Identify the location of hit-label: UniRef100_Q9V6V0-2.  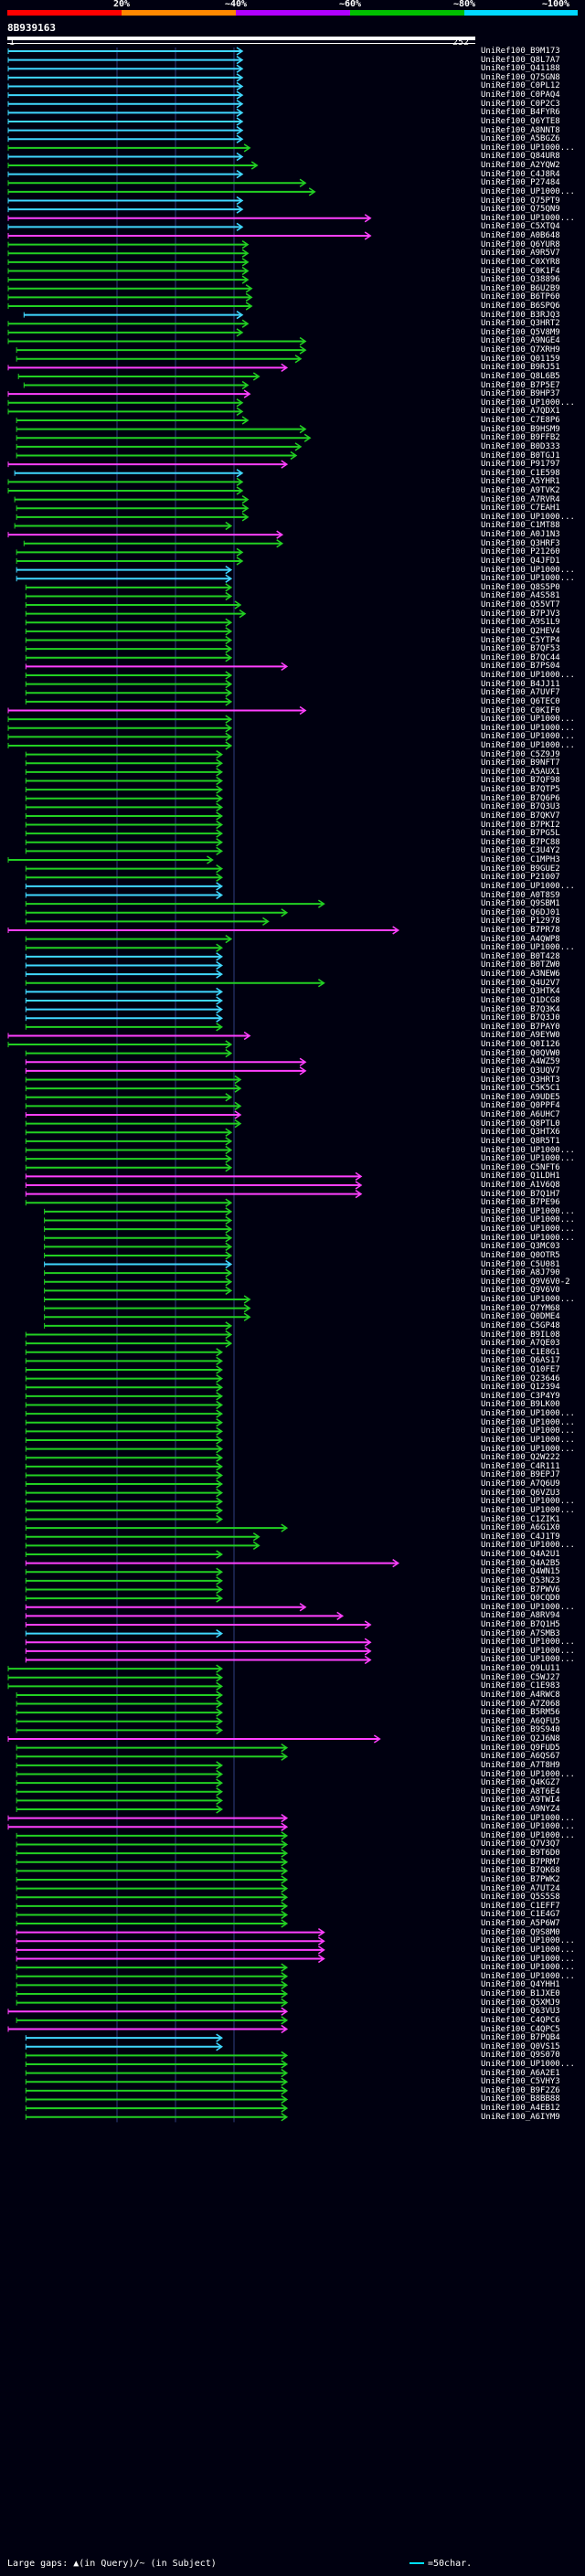
(525, 1282).